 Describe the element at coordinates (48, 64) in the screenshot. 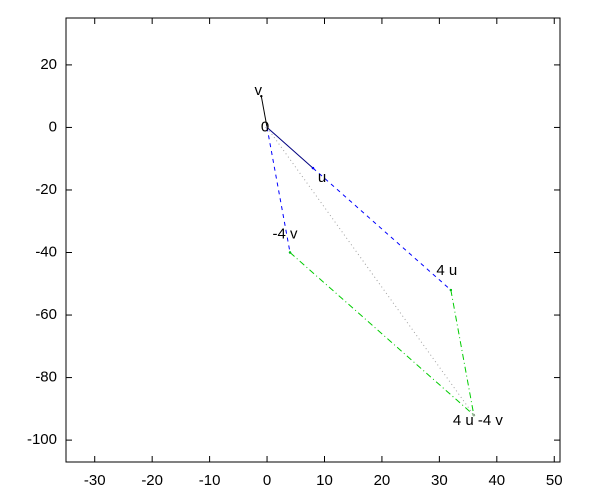

I see `y-tick-label: 20` at that location.